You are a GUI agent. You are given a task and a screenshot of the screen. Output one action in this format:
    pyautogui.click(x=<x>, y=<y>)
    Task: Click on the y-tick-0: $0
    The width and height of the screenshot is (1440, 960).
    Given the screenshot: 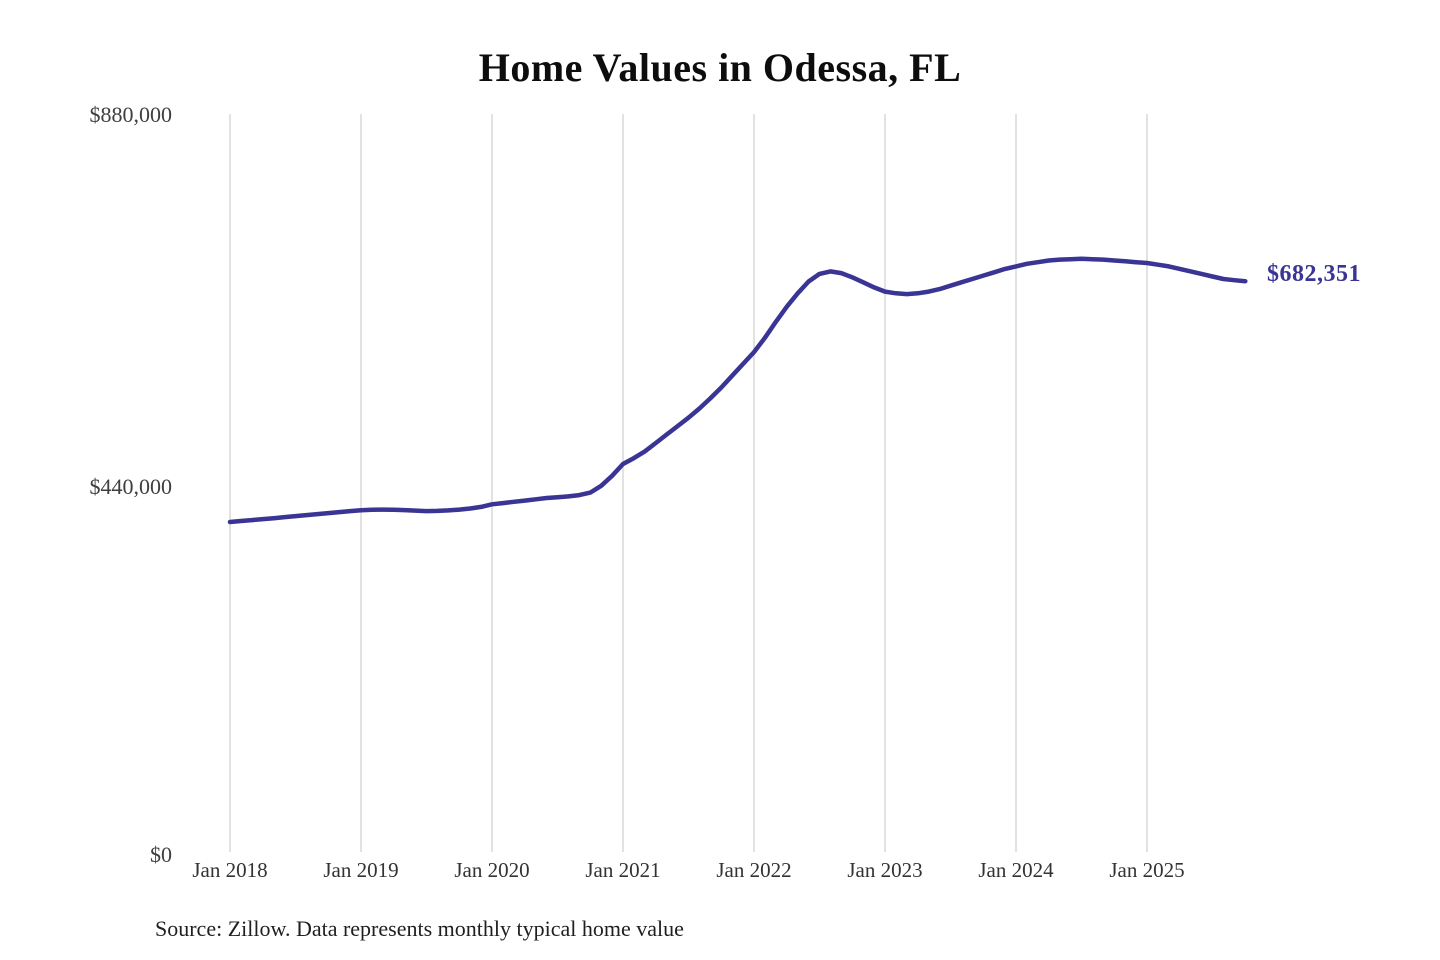 What is the action you would take?
    pyautogui.click(x=161, y=854)
    